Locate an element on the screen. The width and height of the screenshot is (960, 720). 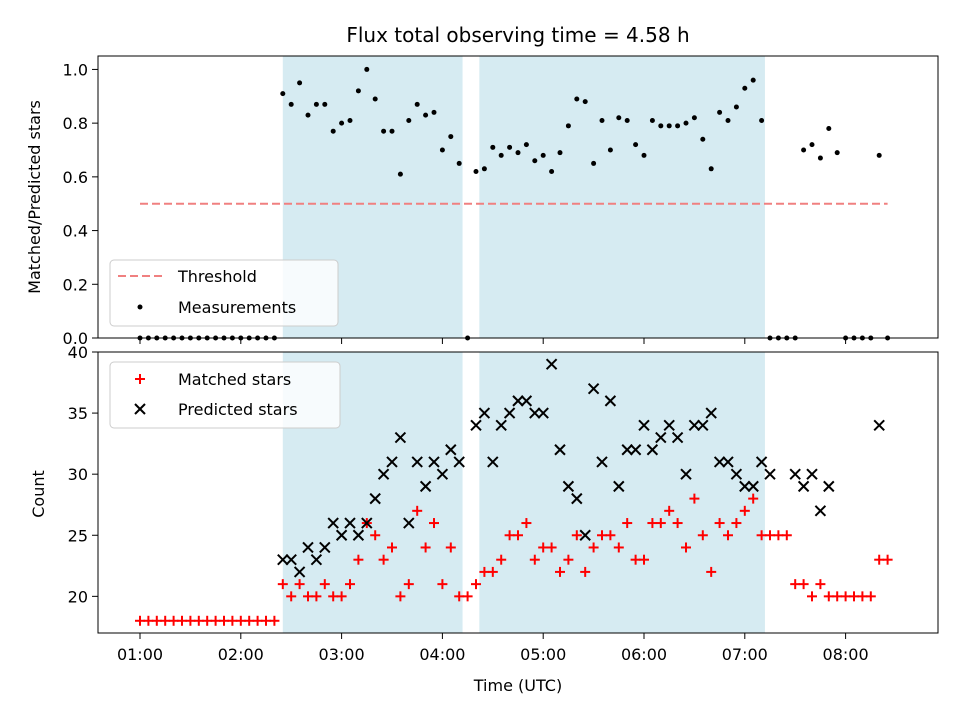
bottom-matched-points is located at coordinates (514, 559).